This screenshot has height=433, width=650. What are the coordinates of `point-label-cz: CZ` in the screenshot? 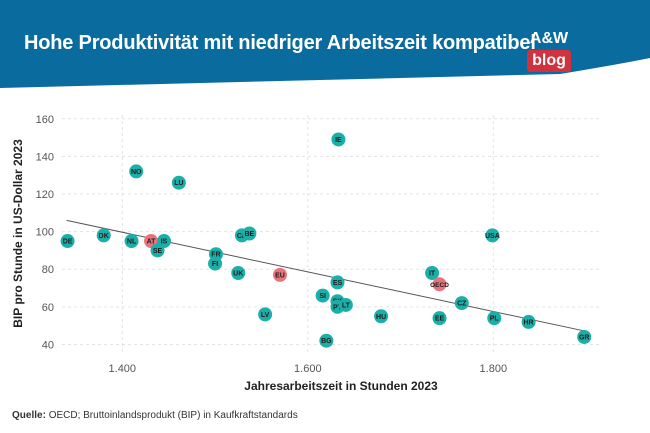 It's located at (462, 304).